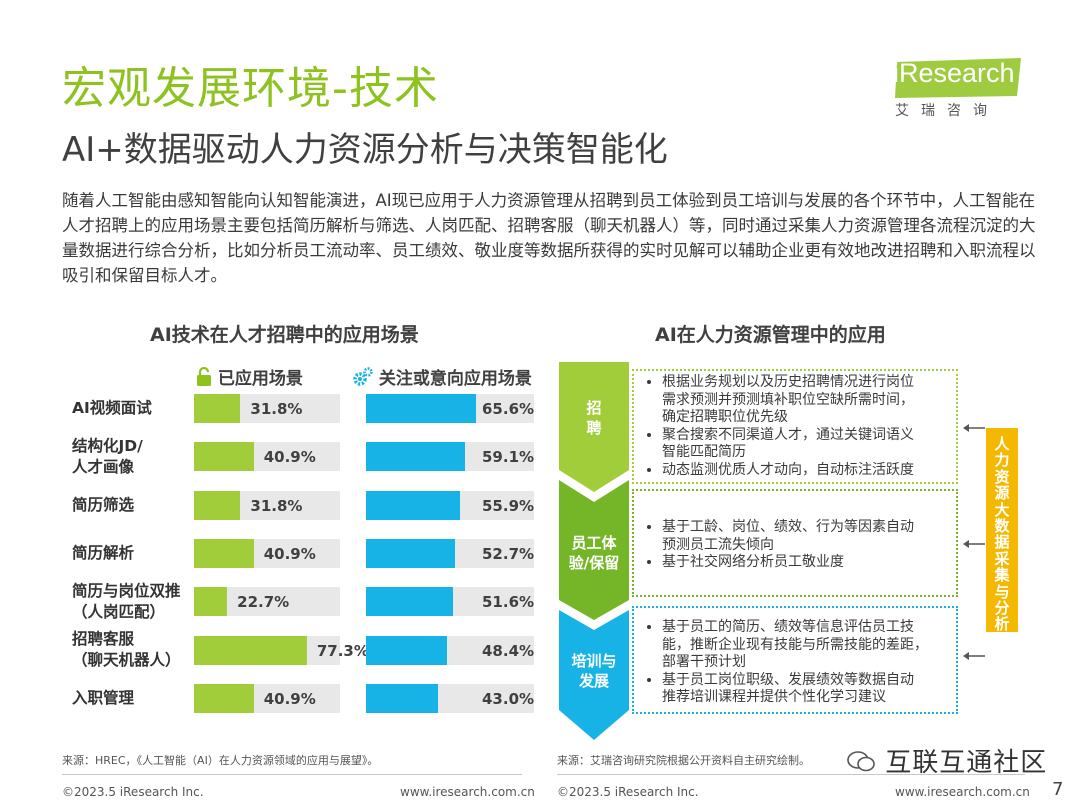  Describe the element at coordinates (204, 376) in the screenshot. I see `lock-open-icon` at that location.